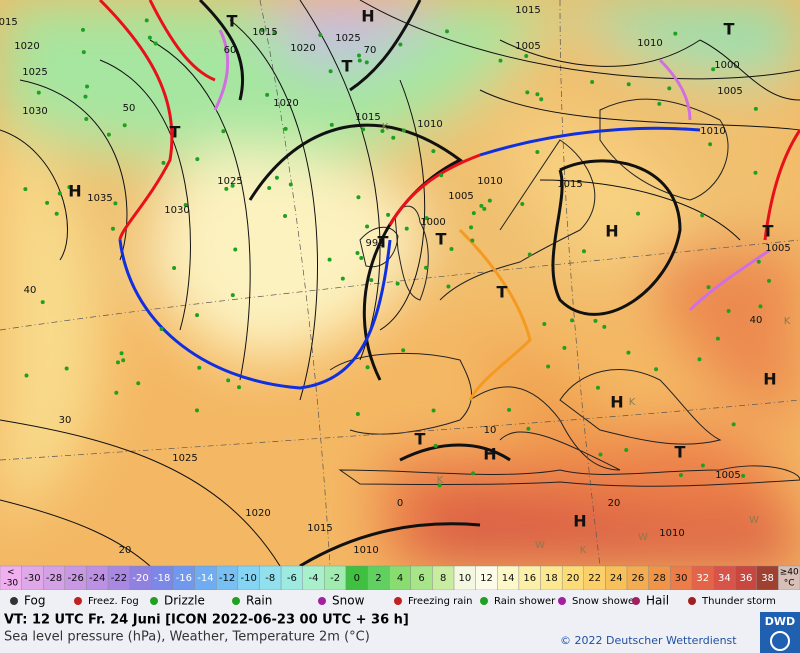 This screenshot has width=800, height=653. Describe the element at coordinates (440, 480) in the screenshot. I see `weather-letter: K` at that location.